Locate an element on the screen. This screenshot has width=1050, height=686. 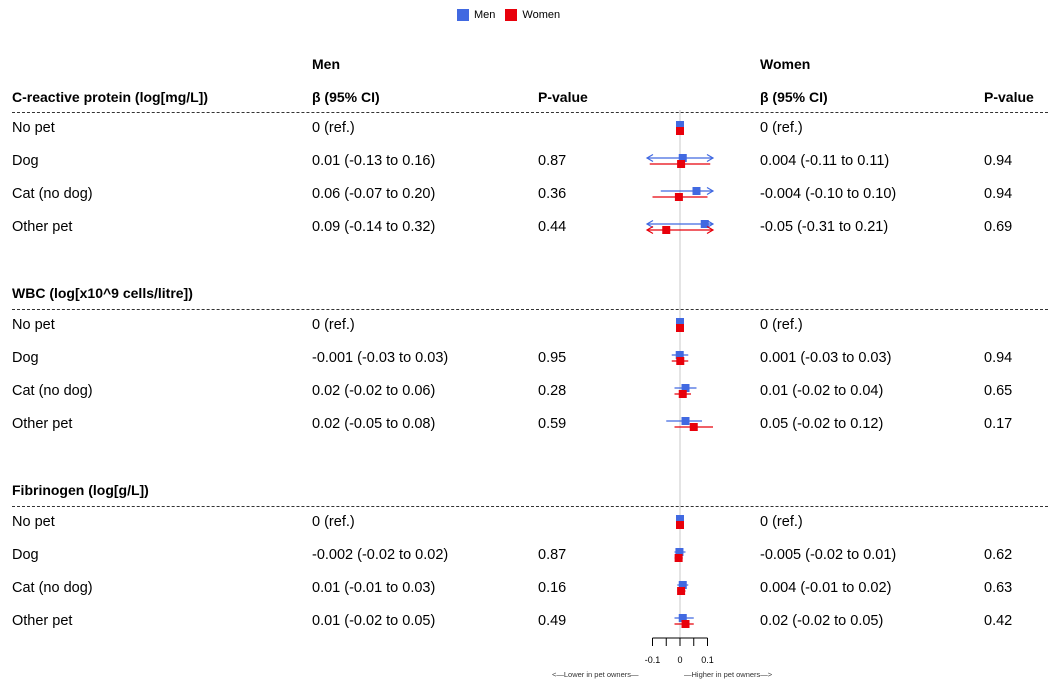
x-axis-tick-label: 0 is located at coordinates (679, 660).